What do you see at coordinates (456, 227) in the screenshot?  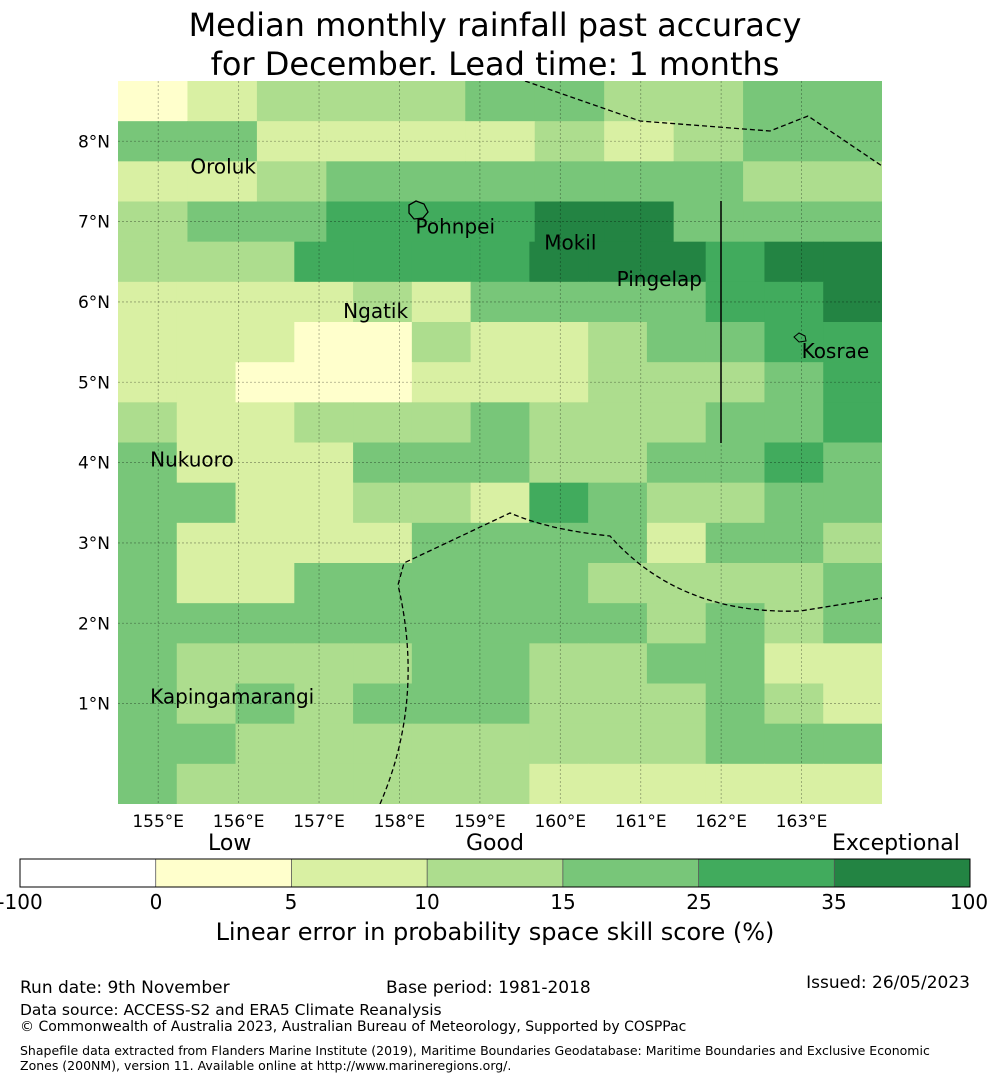 I see `place-label: Pohnpei` at bounding box center [456, 227].